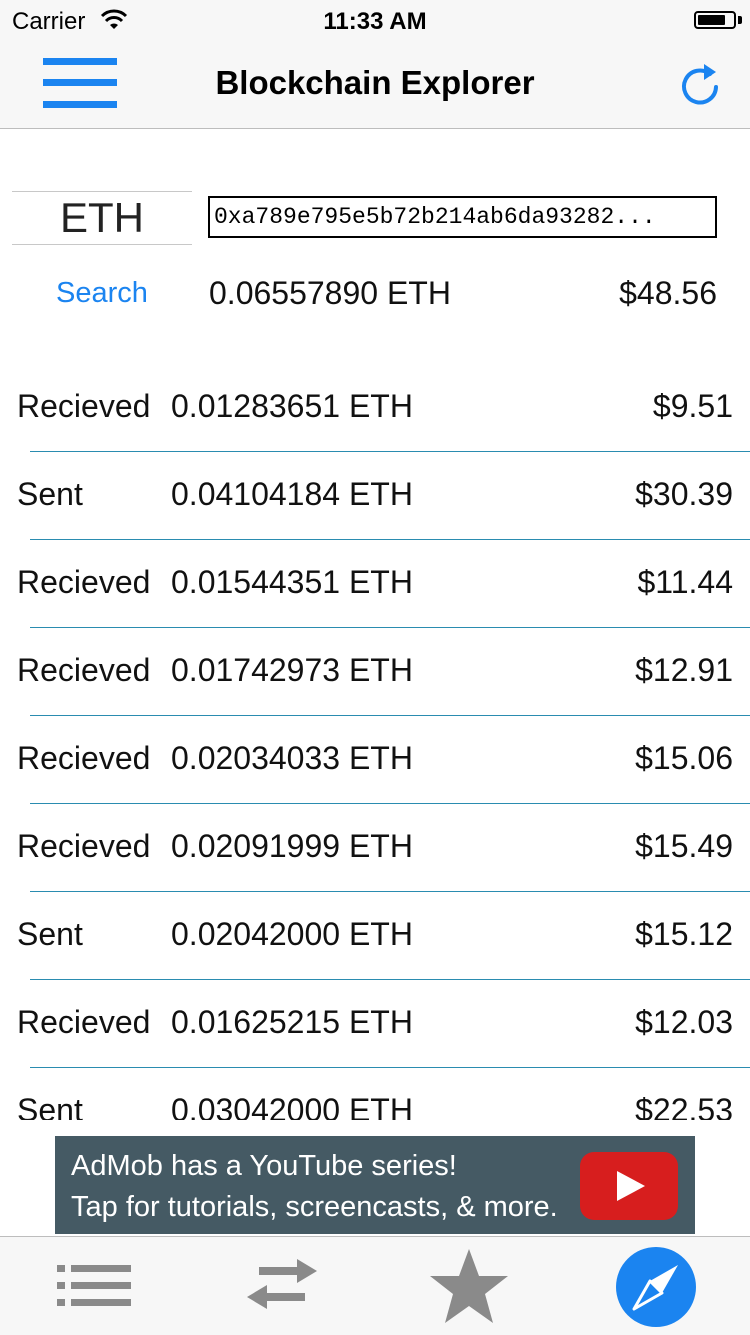  What do you see at coordinates (292, 1022) in the screenshot?
I see `transaction-amount: 0.01625215 ETH` at bounding box center [292, 1022].